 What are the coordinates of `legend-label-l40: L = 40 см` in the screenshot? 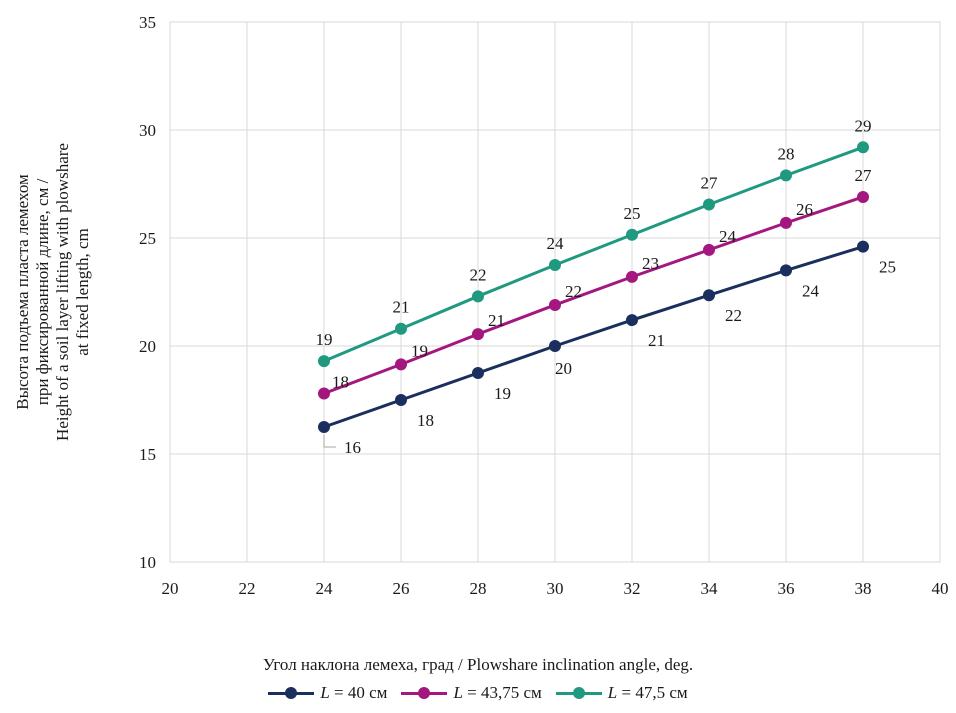 It's located at (354, 692).